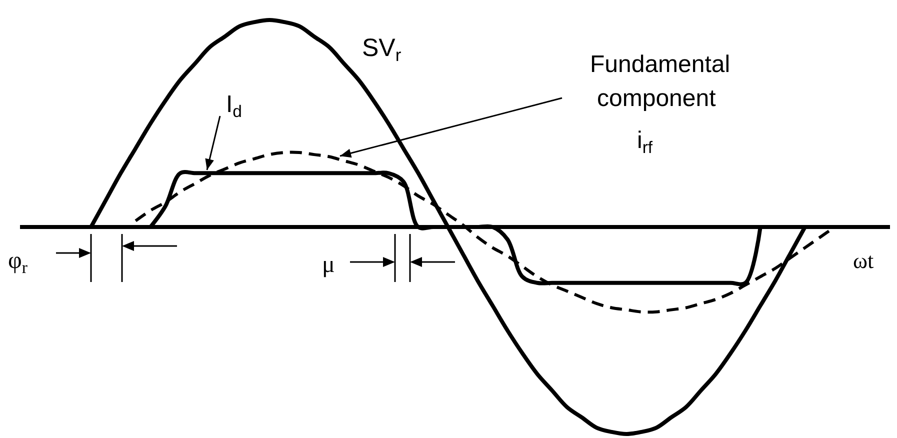  Describe the element at coordinates (18, 263) in the screenshot. I see `text: φ$_{r}$` at that location.